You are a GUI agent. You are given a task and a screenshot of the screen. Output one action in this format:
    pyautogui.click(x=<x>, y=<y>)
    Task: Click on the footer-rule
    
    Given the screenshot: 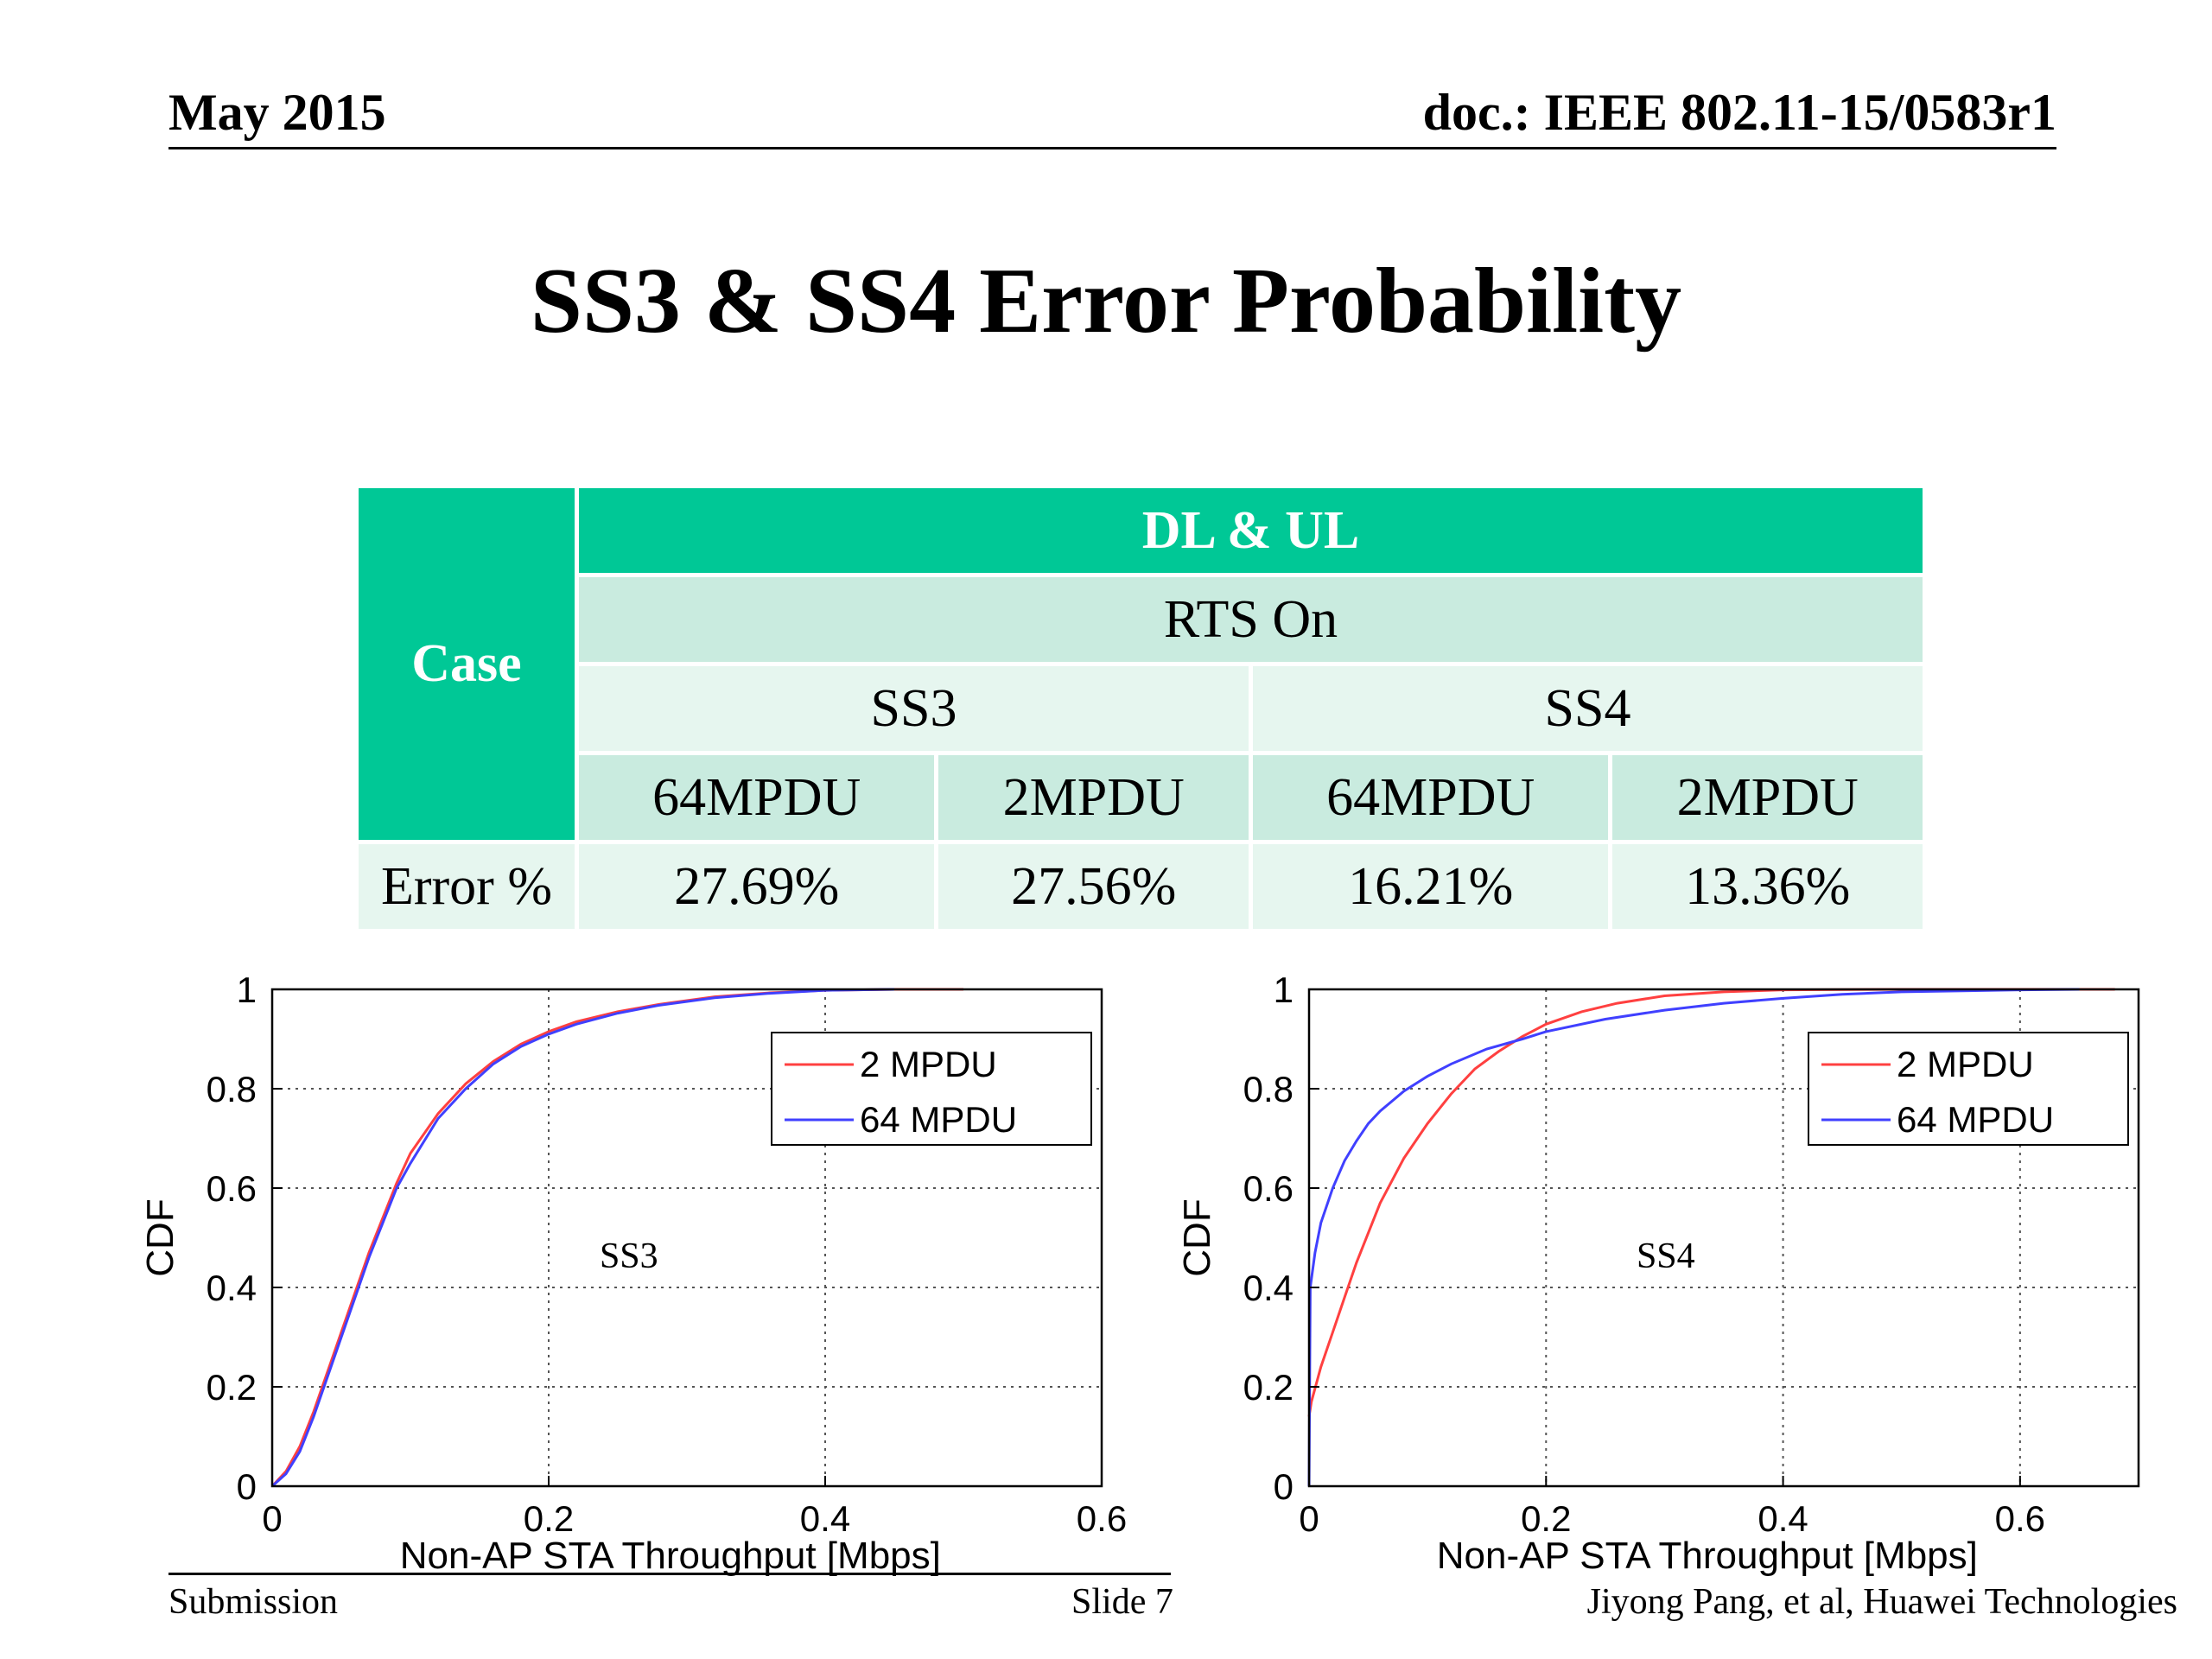 What is the action you would take?
    pyautogui.click(x=669, y=1574)
    